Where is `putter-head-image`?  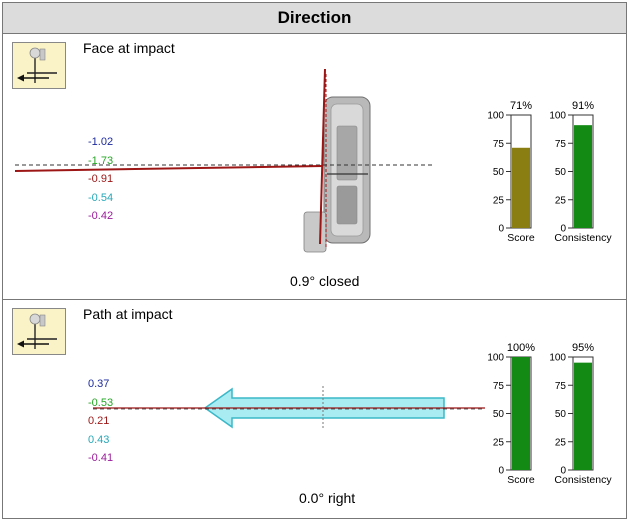
putter-head-image is located at coordinates (337, 174).